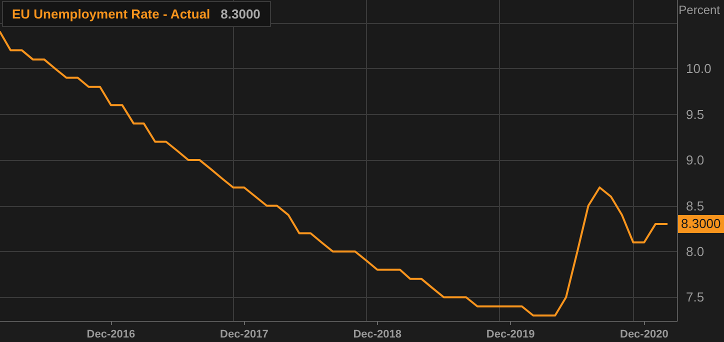  Describe the element at coordinates (111, 14) in the screenshot. I see `text: EU Unemployment Rate - Actual` at that location.